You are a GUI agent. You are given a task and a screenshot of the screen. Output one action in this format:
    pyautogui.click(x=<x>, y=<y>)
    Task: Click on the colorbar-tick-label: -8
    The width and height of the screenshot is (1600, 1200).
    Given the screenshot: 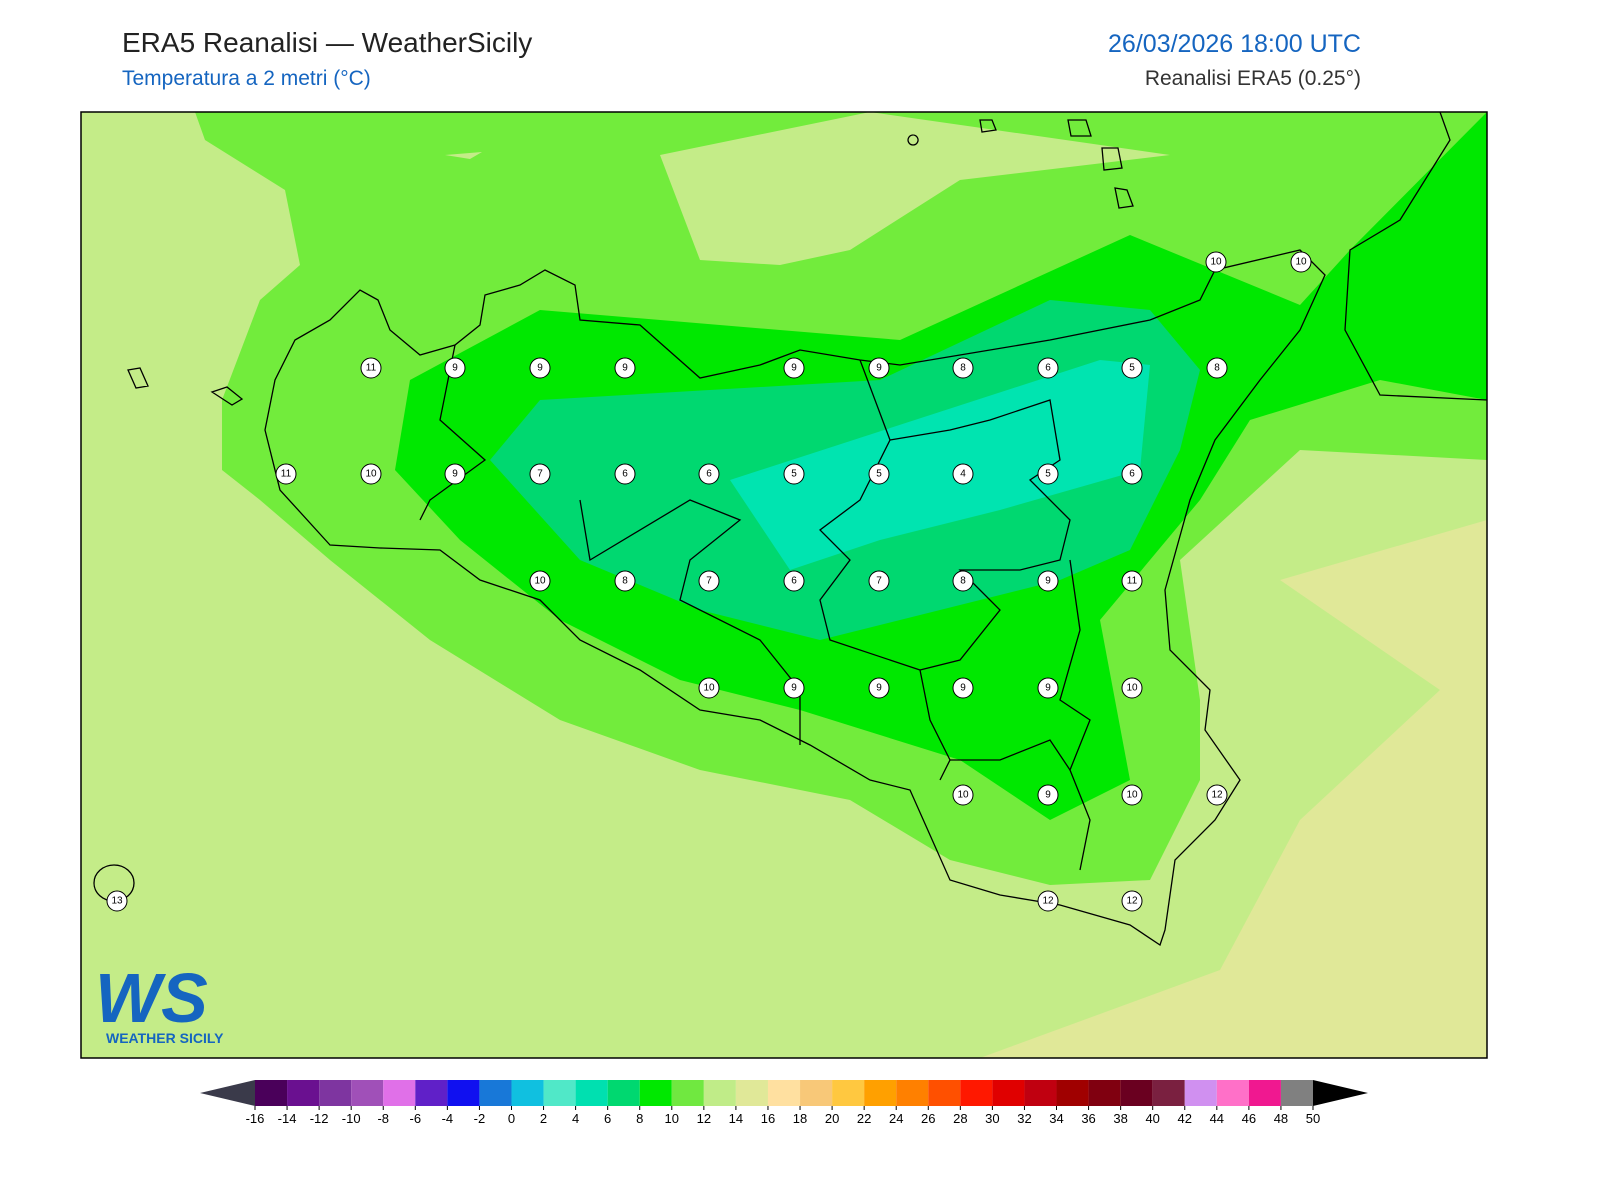 What is the action you would take?
    pyautogui.click(x=383, y=1118)
    